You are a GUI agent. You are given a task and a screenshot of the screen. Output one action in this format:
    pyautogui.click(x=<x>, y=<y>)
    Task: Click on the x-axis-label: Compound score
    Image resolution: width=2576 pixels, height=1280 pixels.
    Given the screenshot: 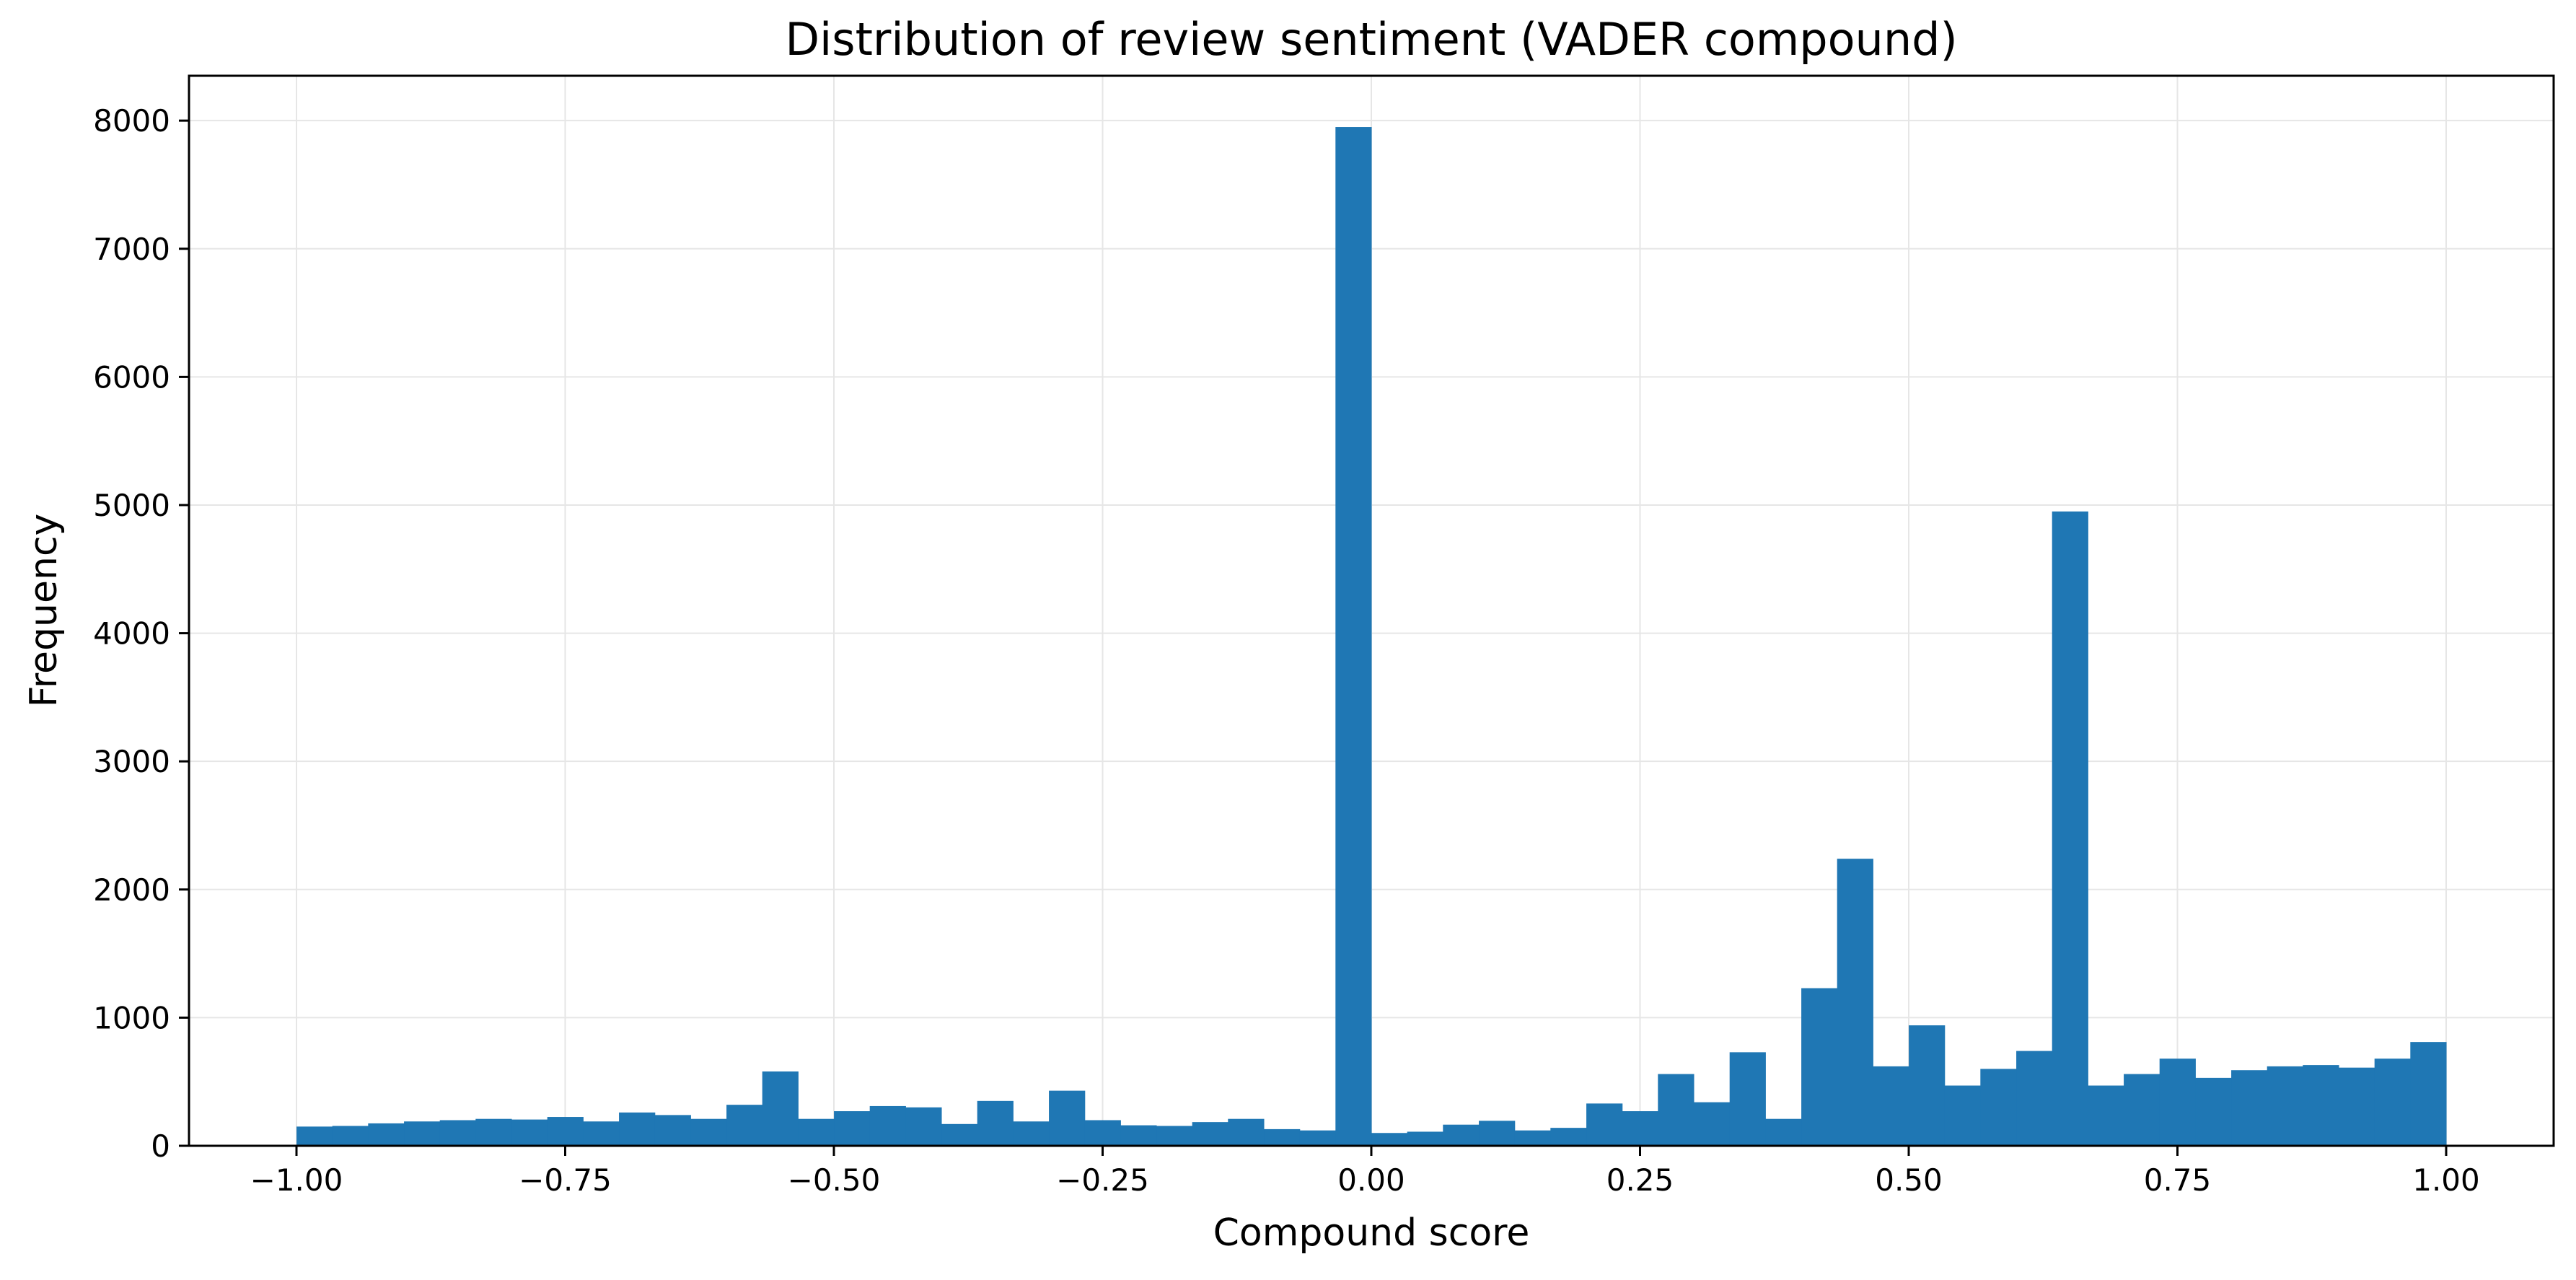 What is the action you would take?
    pyautogui.click(x=1371, y=1233)
    